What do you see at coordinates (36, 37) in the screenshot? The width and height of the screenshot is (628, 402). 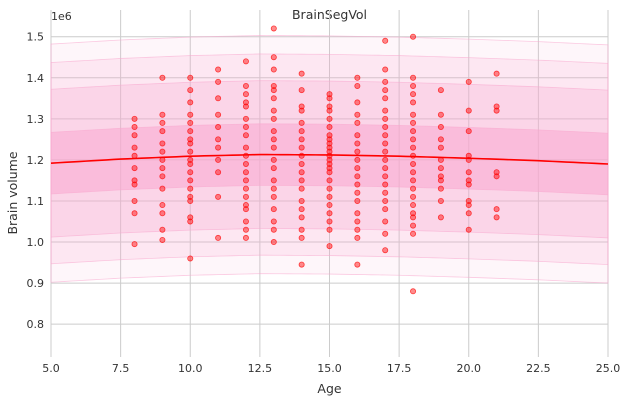 I see `y-tick-label: 1.5` at bounding box center [36, 37].